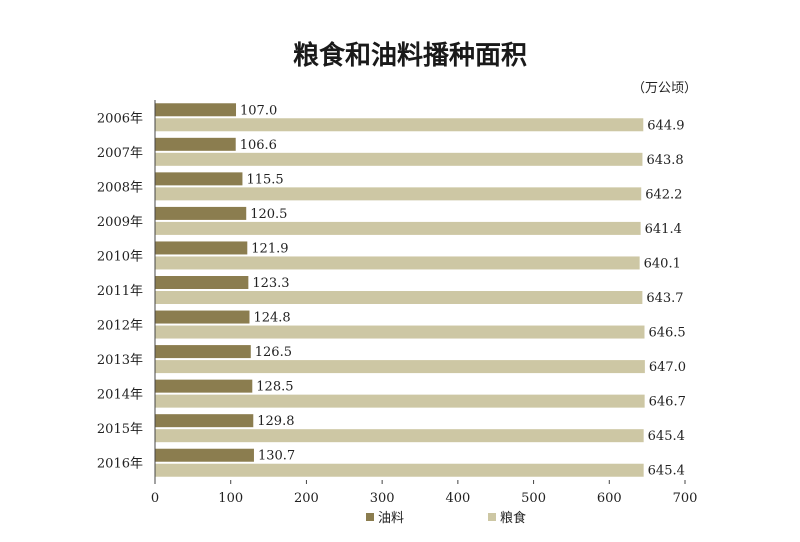 This screenshot has width=800, height=542. Describe the element at coordinates (120, 395) in the screenshot. I see `category-label: 2014年` at that location.